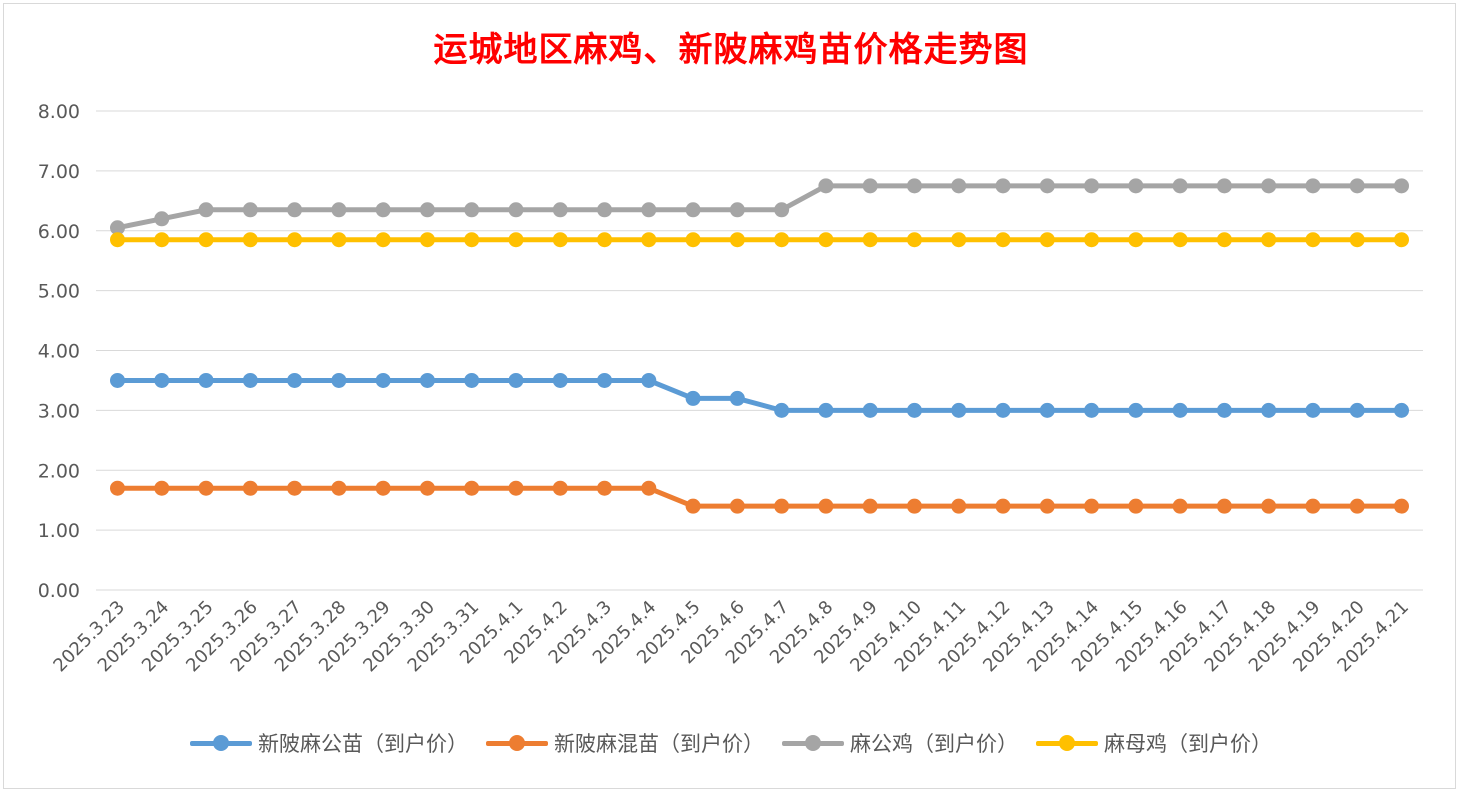 Image resolution: width=1462 pixels, height=795 pixels. What do you see at coordinates (934, 744) in the screenshot?
I see `legend-label: 麻公鸡（到户价）` at bounding box center [934, 744].